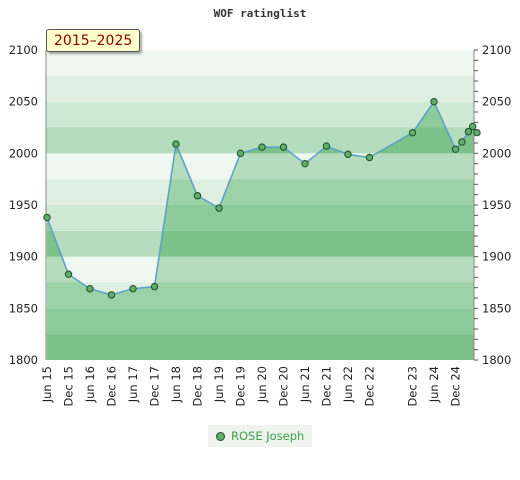 Image resolution: width=520 pixels, height=480 pixels. What do you see at coordinates (23, 257) in the screenshot?
I see `y-tick-label: 1900` at bounding box center [23, 257].